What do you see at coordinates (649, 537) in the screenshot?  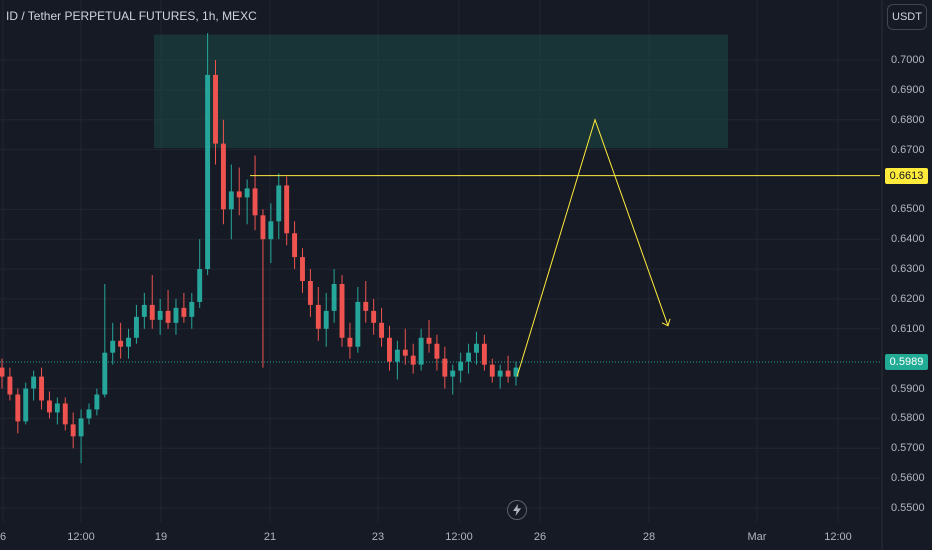 I see `time-tick-label: 28` at bounding box center [649, 537].